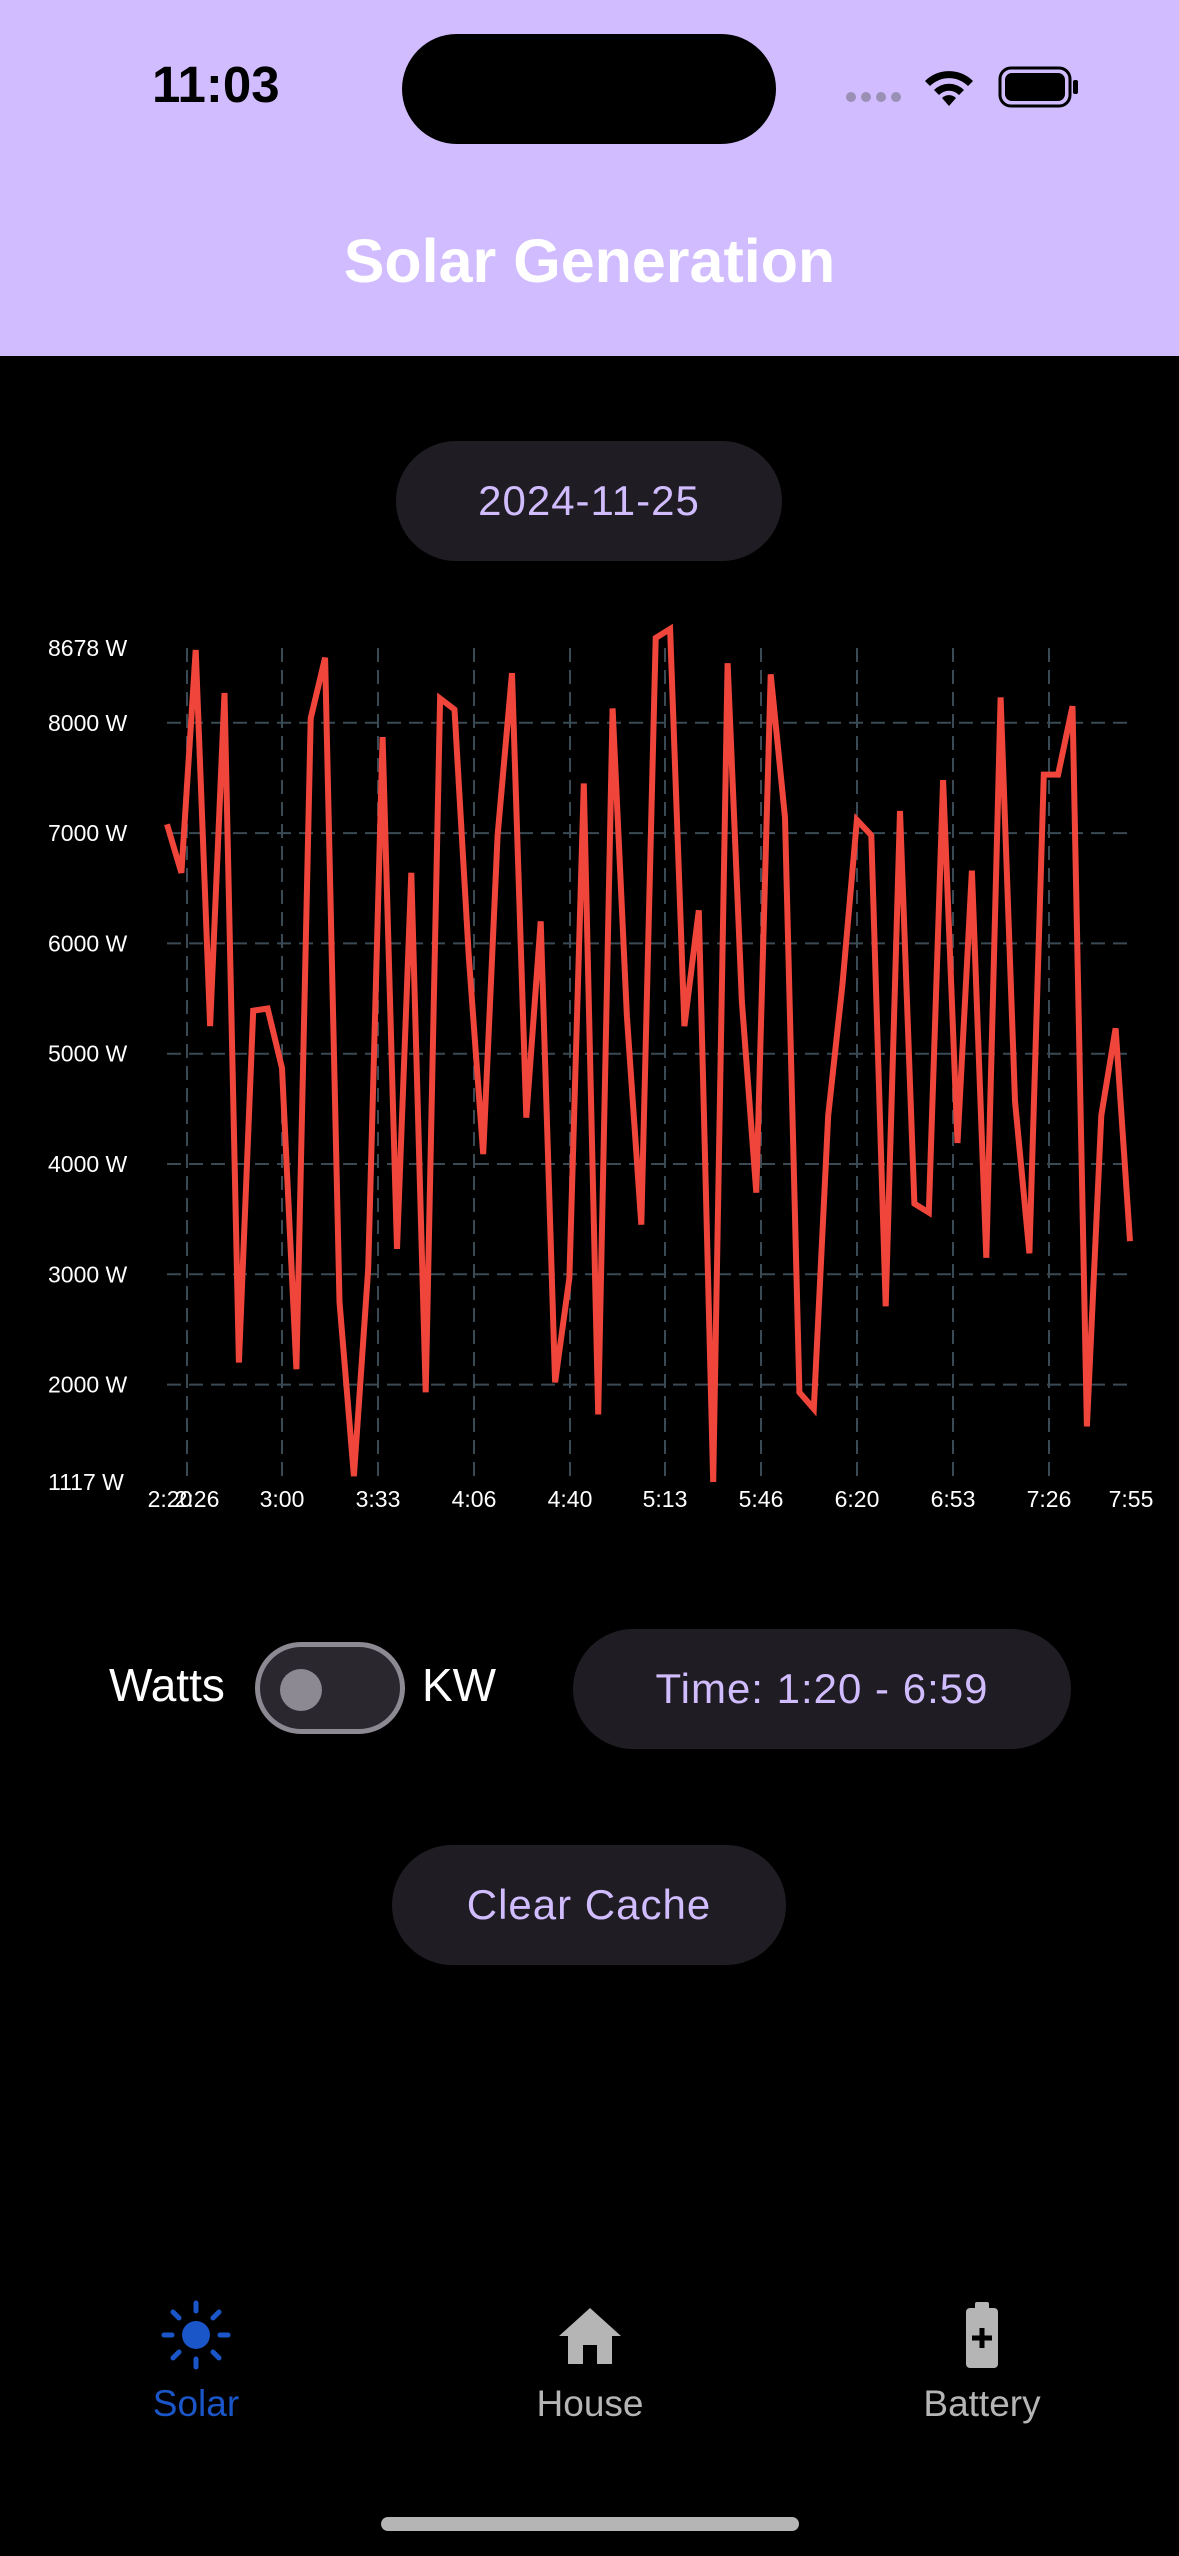 This screenshot has width=1179, height=2556. What do you see at coordinates (953, 1499) in the screenshot?
I see `x-tick-label: 6:53` at bounding box center [953, 1499].